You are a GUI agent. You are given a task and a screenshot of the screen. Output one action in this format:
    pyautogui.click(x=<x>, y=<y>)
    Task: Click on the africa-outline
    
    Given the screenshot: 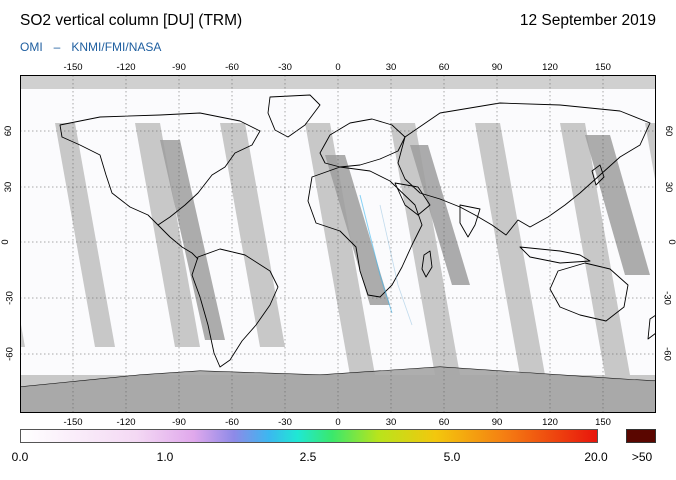 What is the action you would take?
    pyautogui.click(x=365, y=232)
    